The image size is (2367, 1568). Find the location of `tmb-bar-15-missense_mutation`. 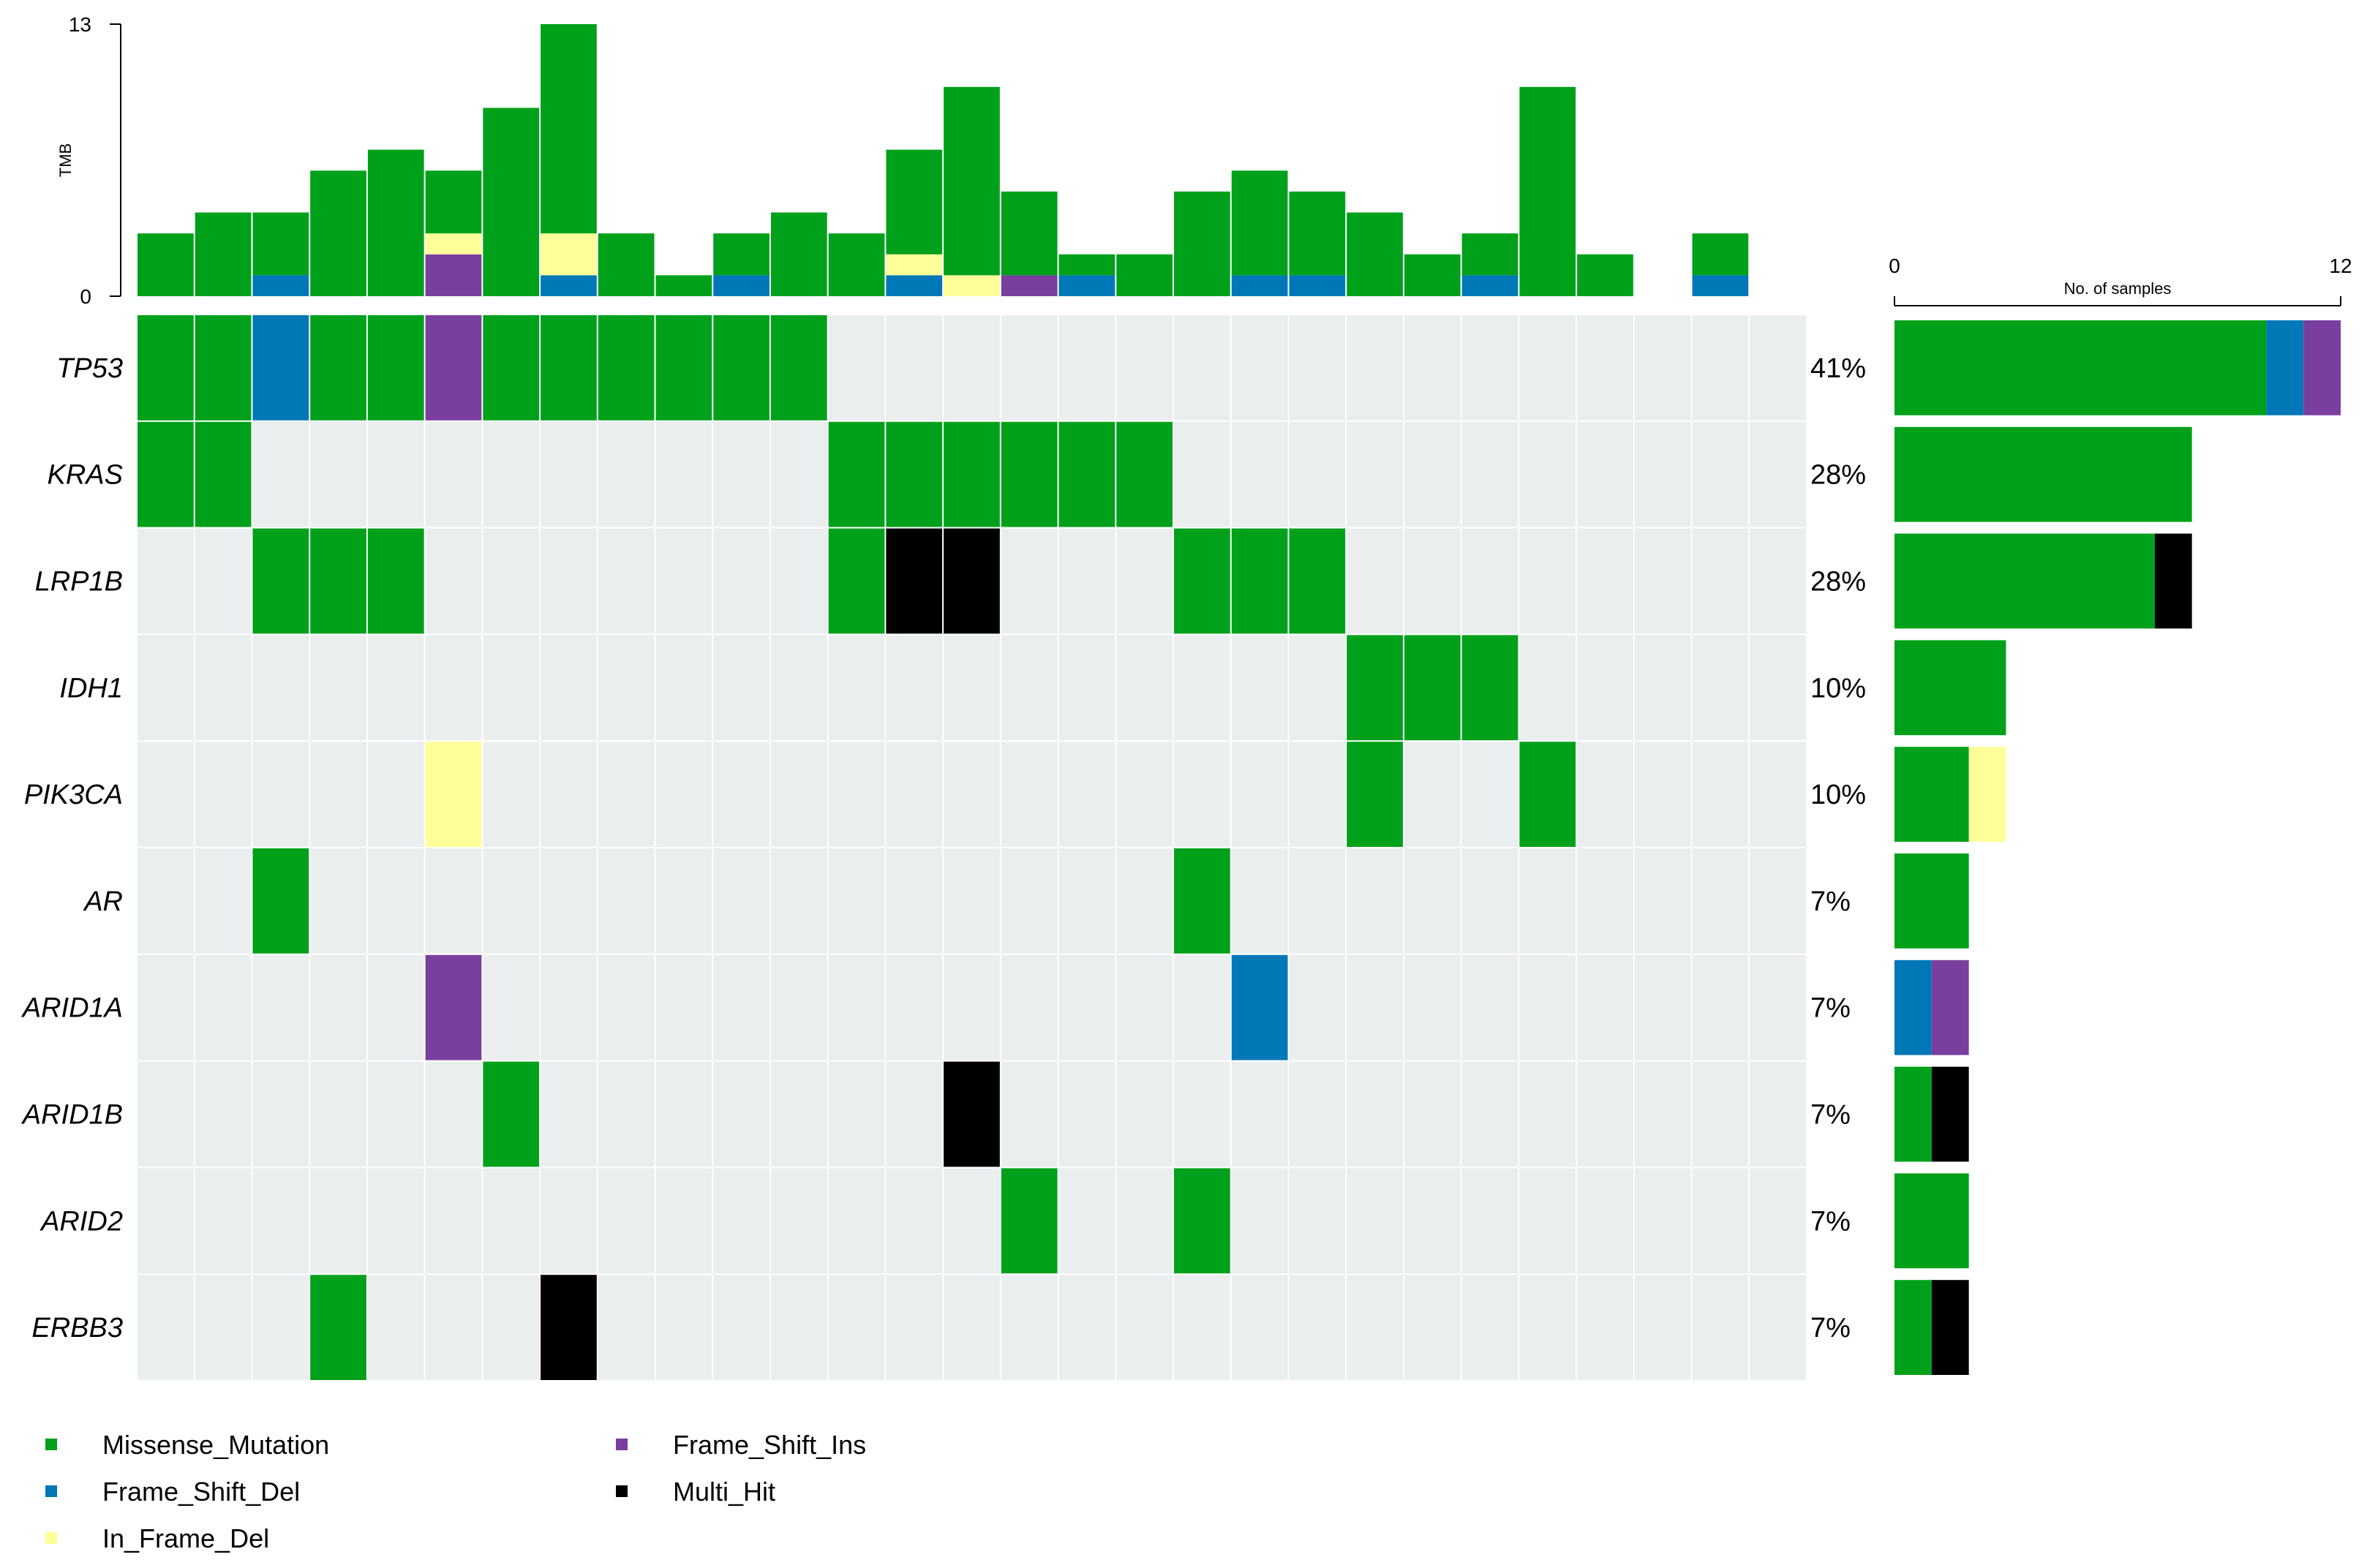

tmb-bar-15-missense_mutation is located at coordinates (972, 181).